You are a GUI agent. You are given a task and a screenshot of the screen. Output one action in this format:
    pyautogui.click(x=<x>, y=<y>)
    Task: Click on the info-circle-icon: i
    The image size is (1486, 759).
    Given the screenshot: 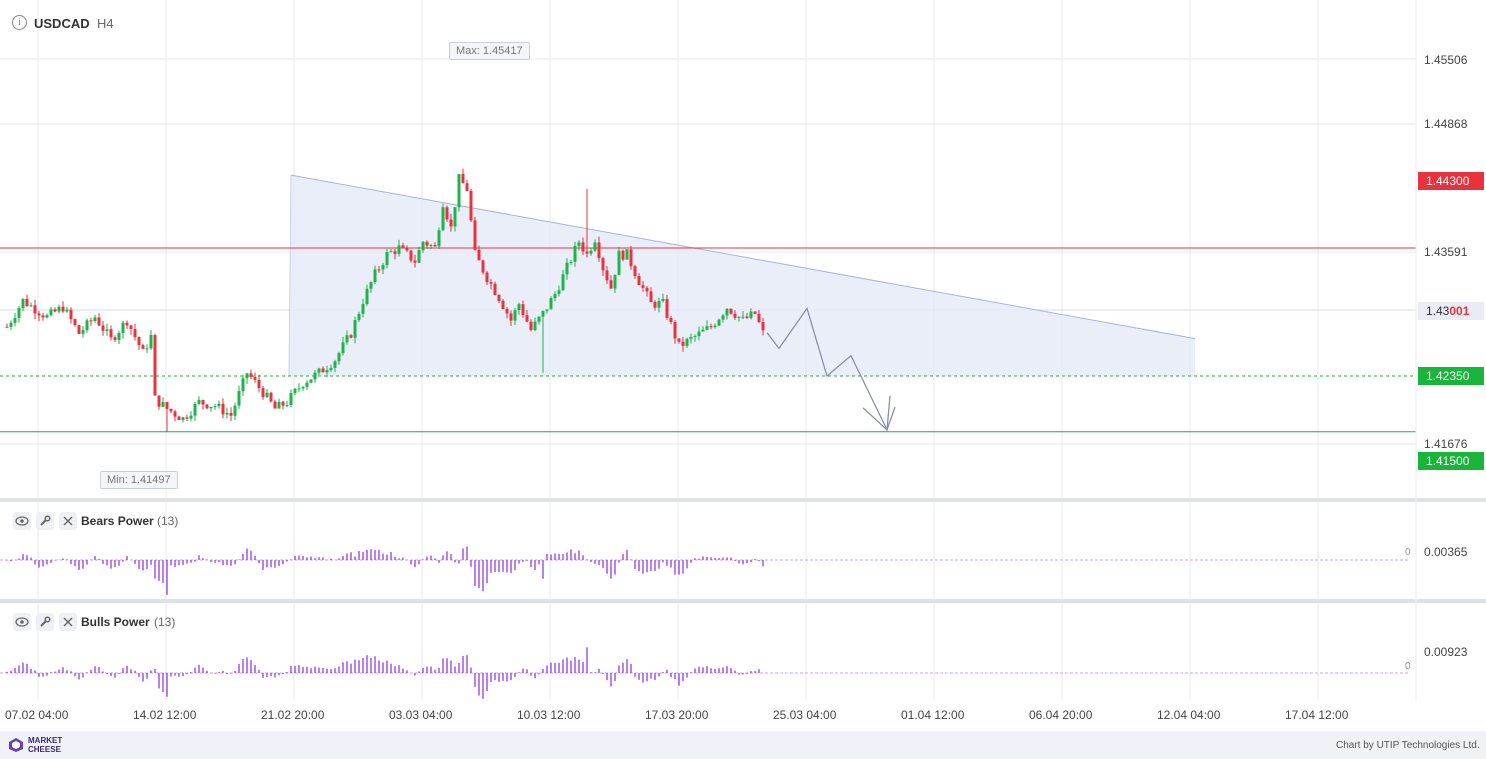 What is the action you would take?
    pyautogui.click(x=19, y=22)
    